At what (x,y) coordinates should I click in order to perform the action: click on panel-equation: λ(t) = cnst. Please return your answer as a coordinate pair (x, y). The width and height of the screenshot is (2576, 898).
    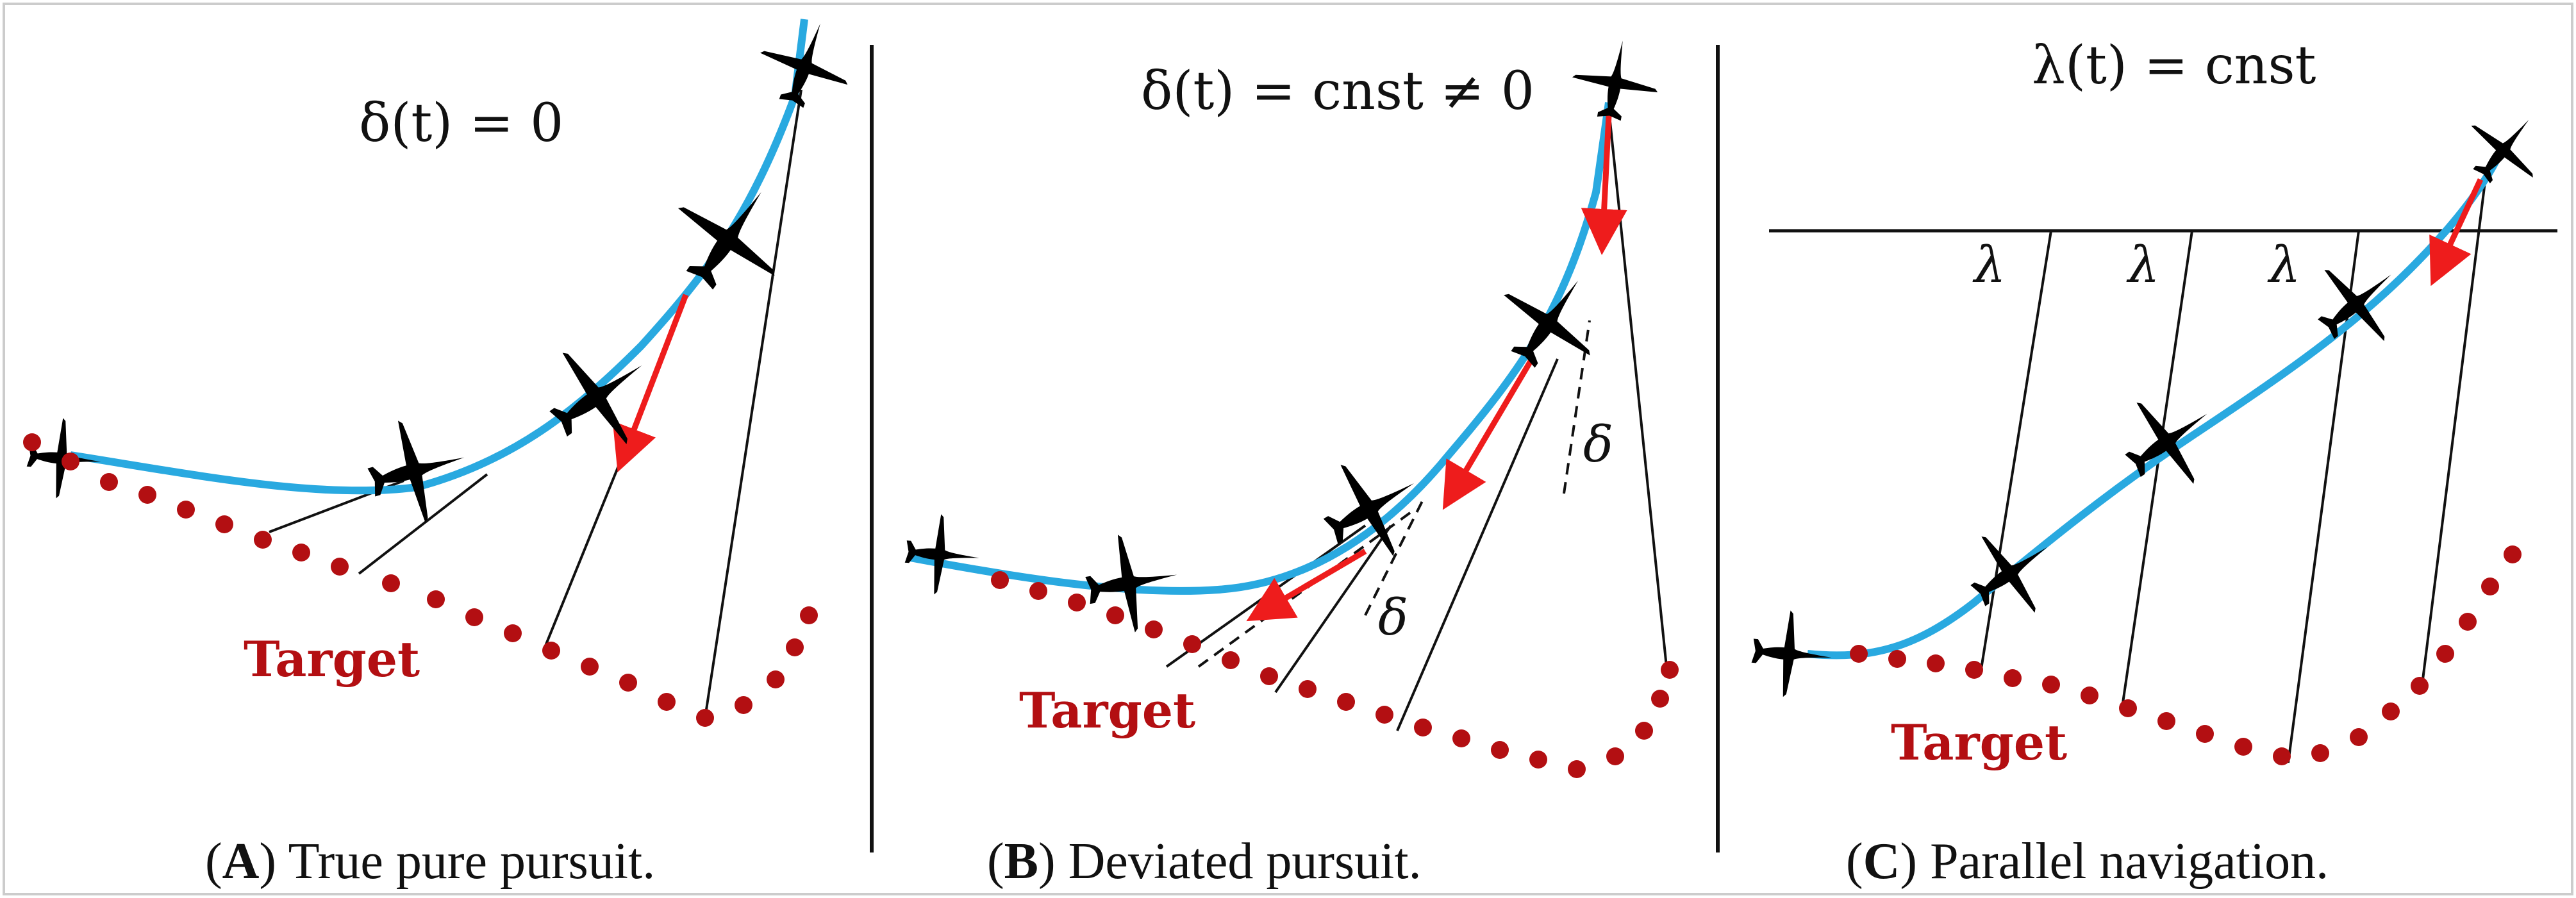
    Looking at the image, I should click on (2174, 65).